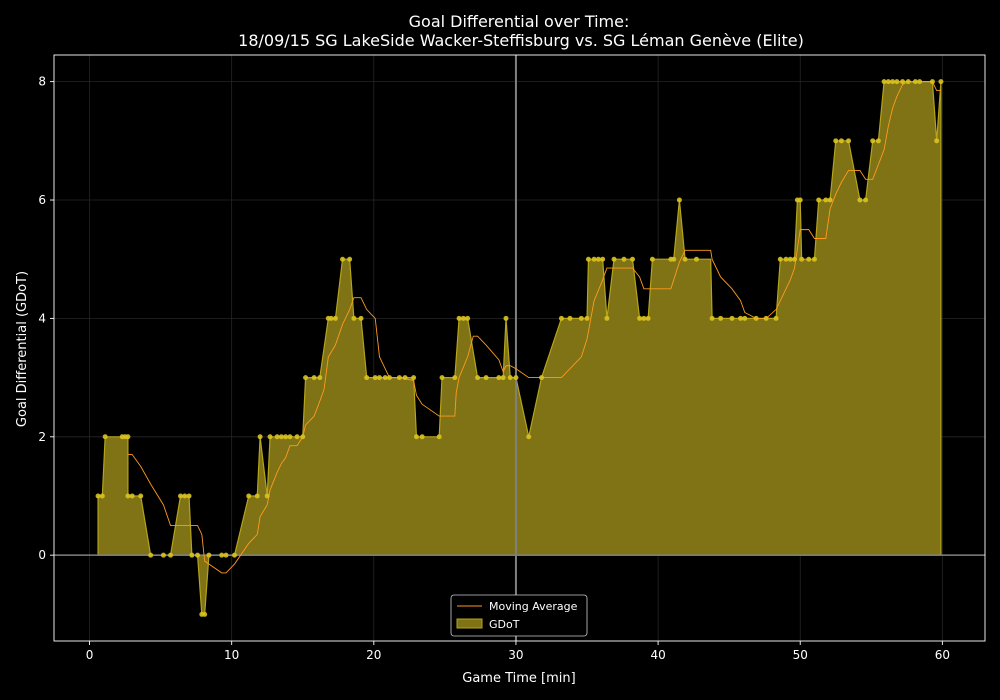 This screenshot has height=700, width=1000. I want to click on x-tick-label: 50, so click(800, 655).